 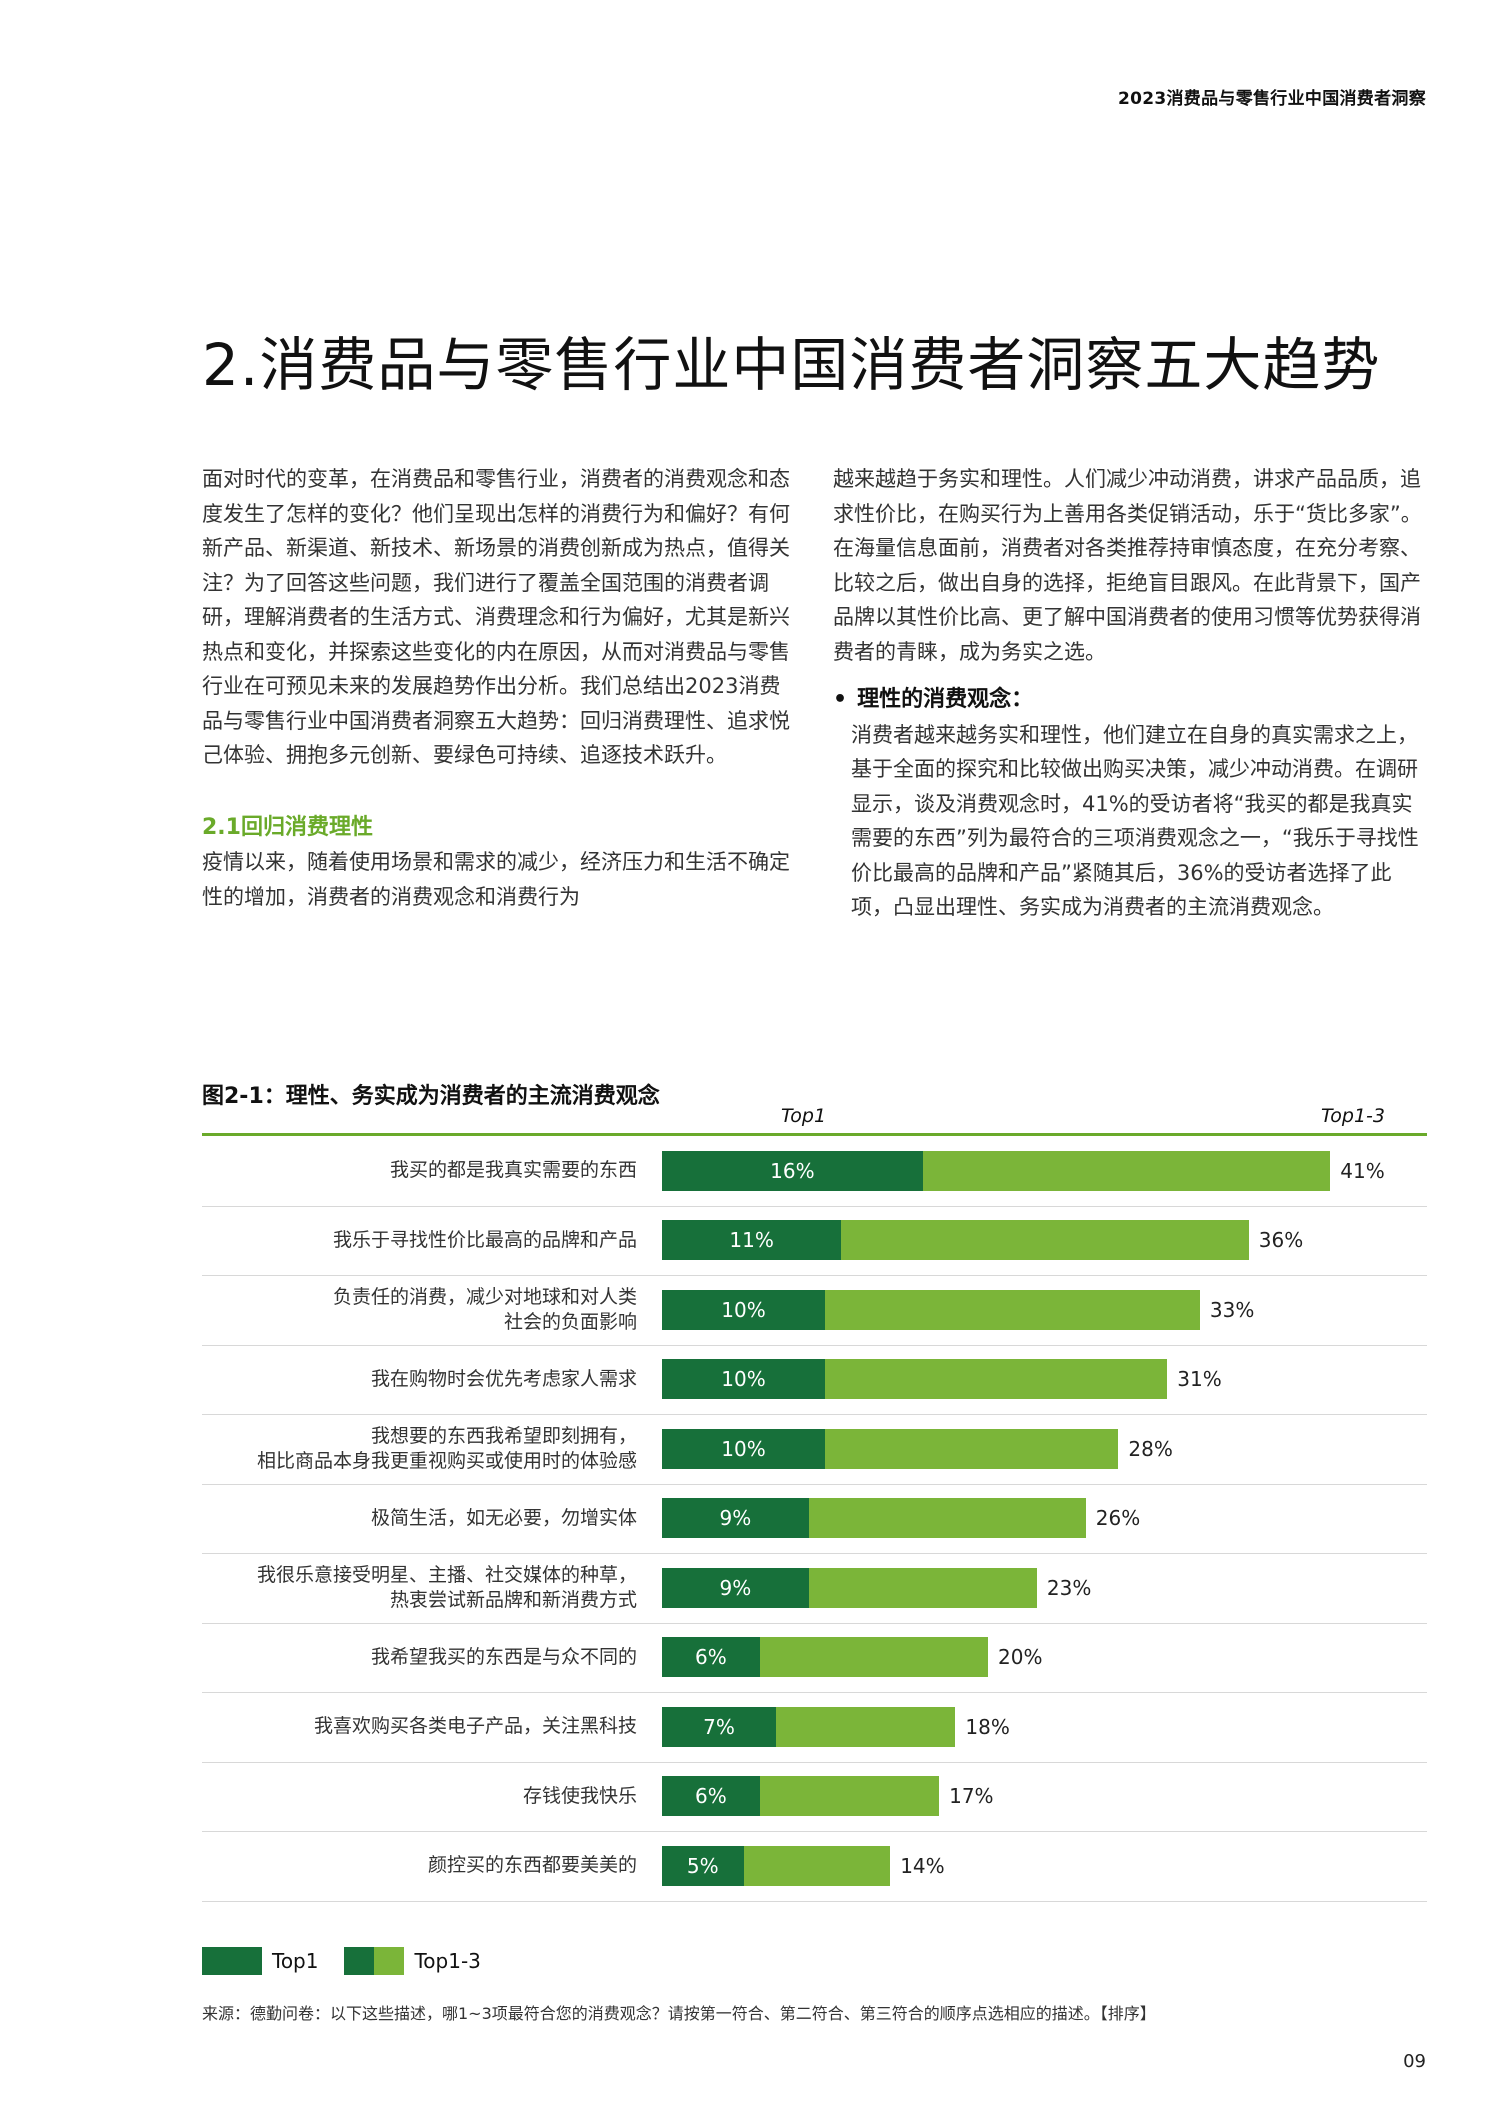 I want to click on bar-label-top1: 11%, so click(x=751, y=1240).